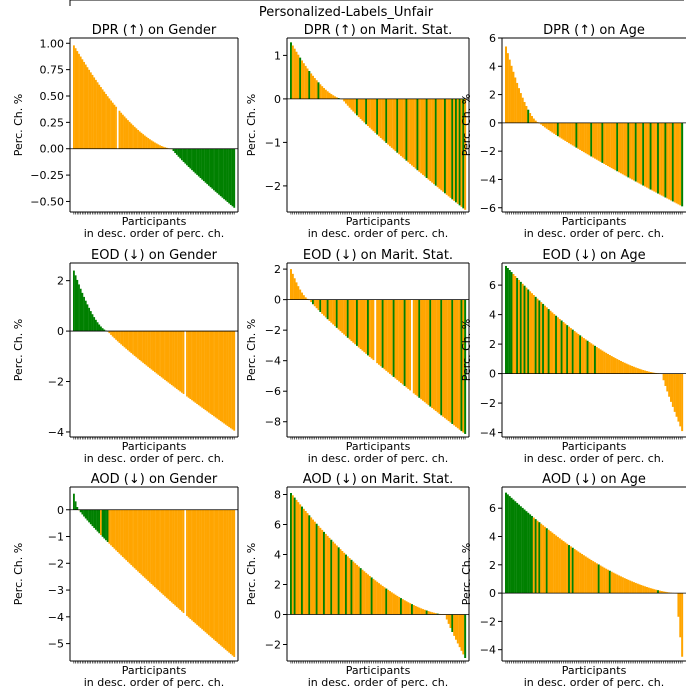 The width and height of the screenshot is (686, 692). Describe the element at coordinates (154, 479) in the screenshot. I see `chart-title: AOD (↓) on Gender` at that location.